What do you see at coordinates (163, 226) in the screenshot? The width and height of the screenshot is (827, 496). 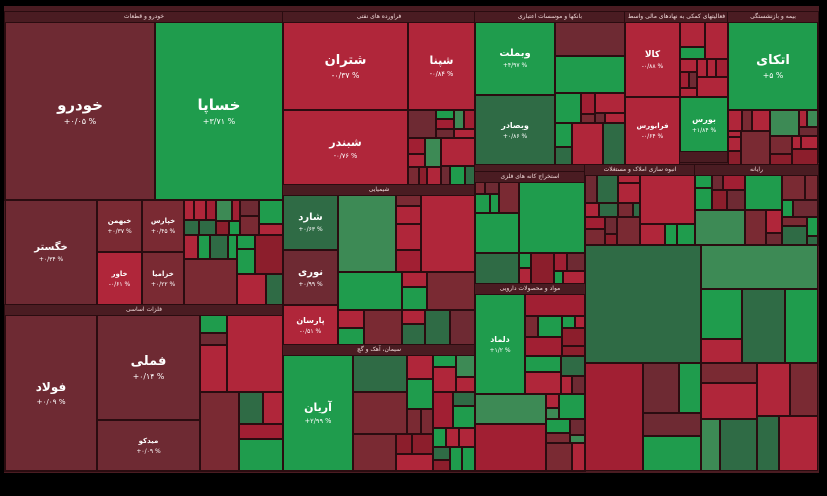 I see `tile: خپارس +۰/۴۵ %` at bounding box center [163, 226].